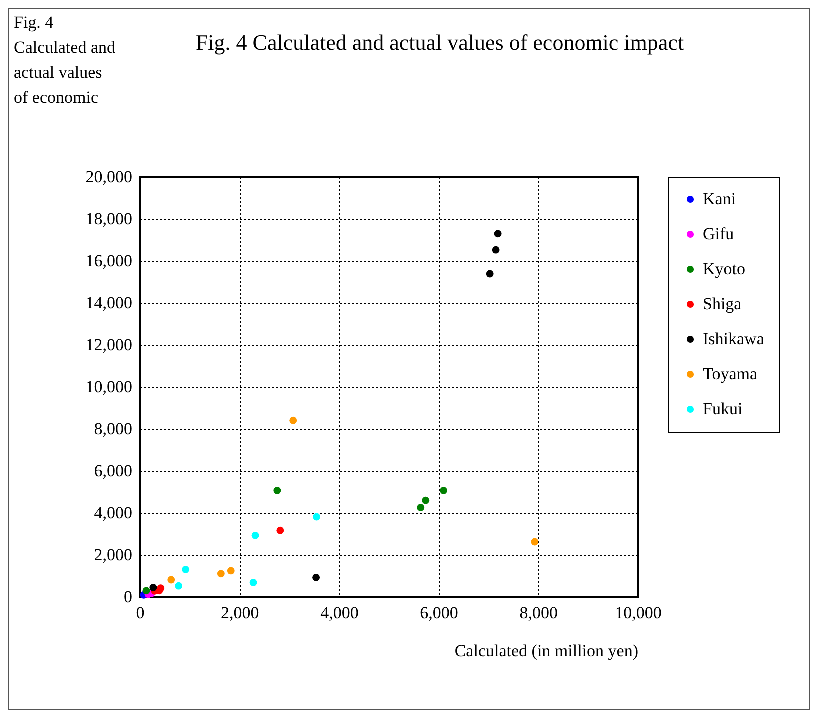 This screenshot has width=820, height=714. Describe the element at coordinates (638, 613) in the screenshot. I see `x-tick-label: 10,000` at that location.